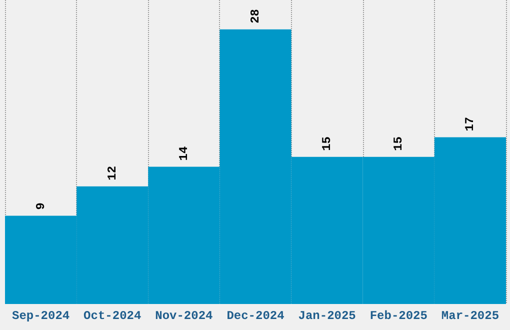 This screenshot has width=510, height=330. Describe the element at coordinates (183, 153) in the screenshot. I see `data-label: 14` at that location.